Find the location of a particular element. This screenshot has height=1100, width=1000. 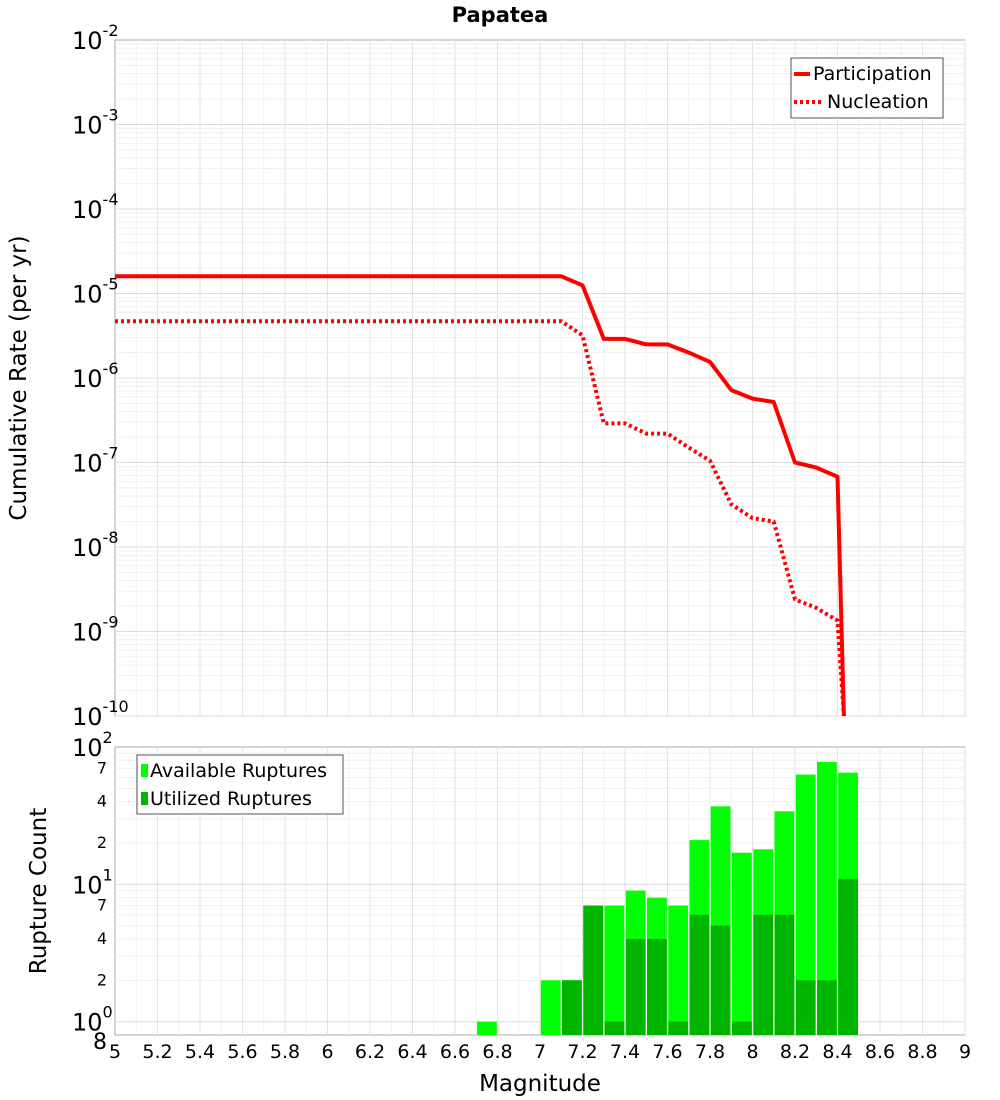

x-tick-label: 6.6 is located at coordinates (455, 1052).